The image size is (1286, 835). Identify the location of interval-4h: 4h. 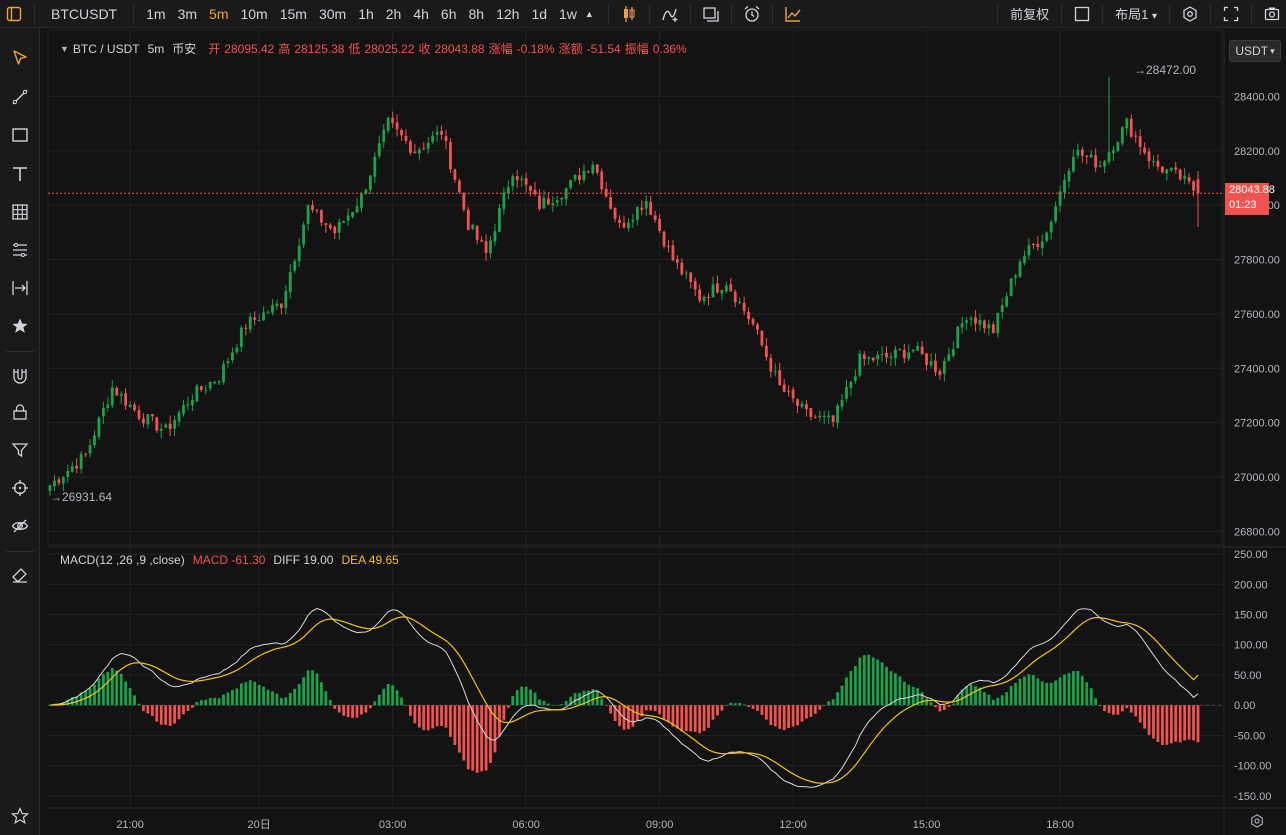
(421, 13).